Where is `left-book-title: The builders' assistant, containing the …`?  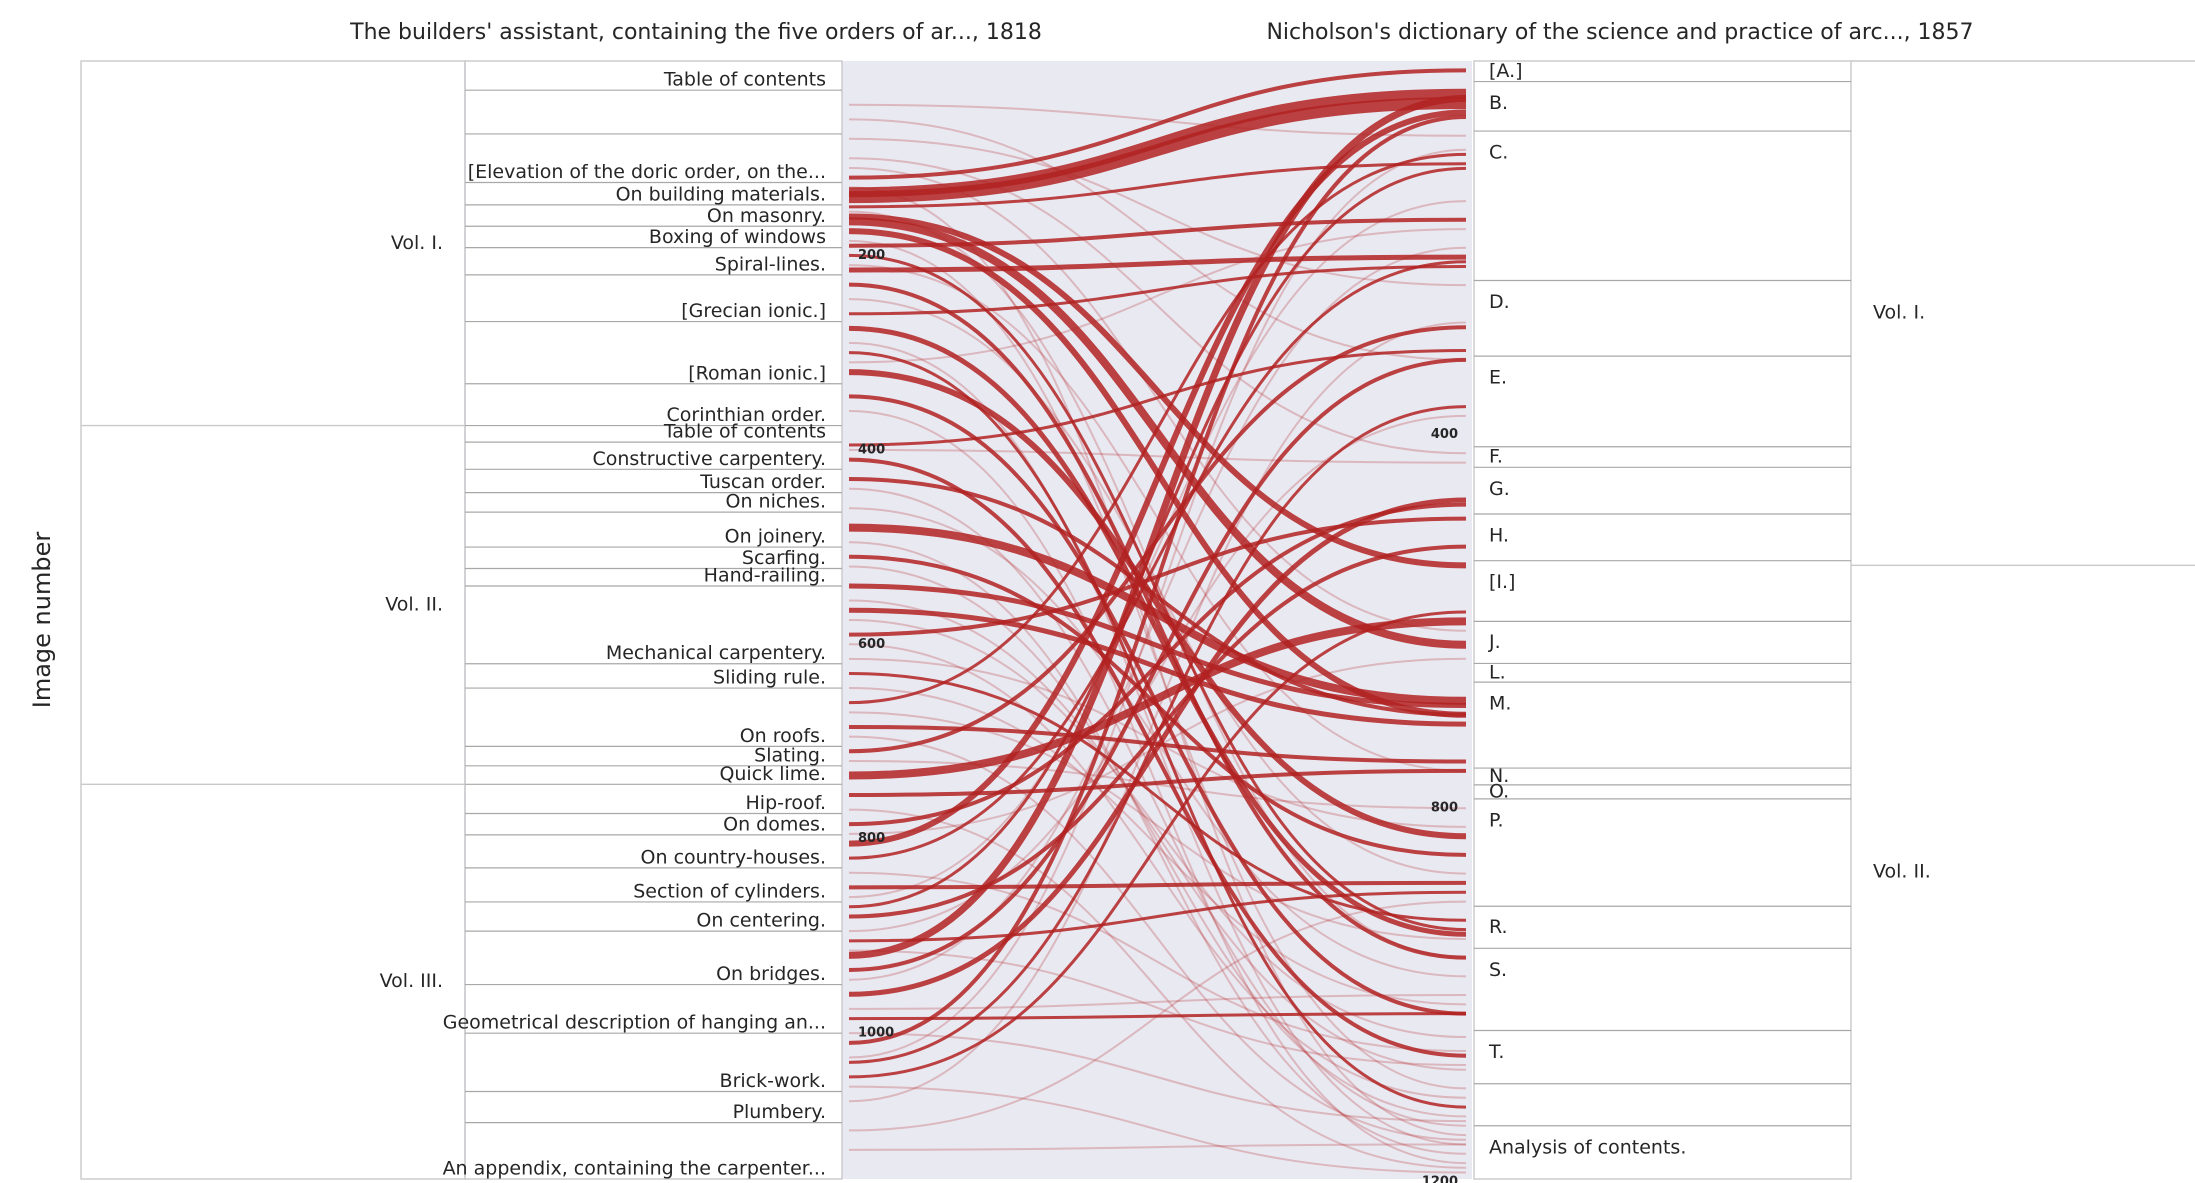 left-book-title: The builders' assistant, containing the … is located at coordinates (695, 32).